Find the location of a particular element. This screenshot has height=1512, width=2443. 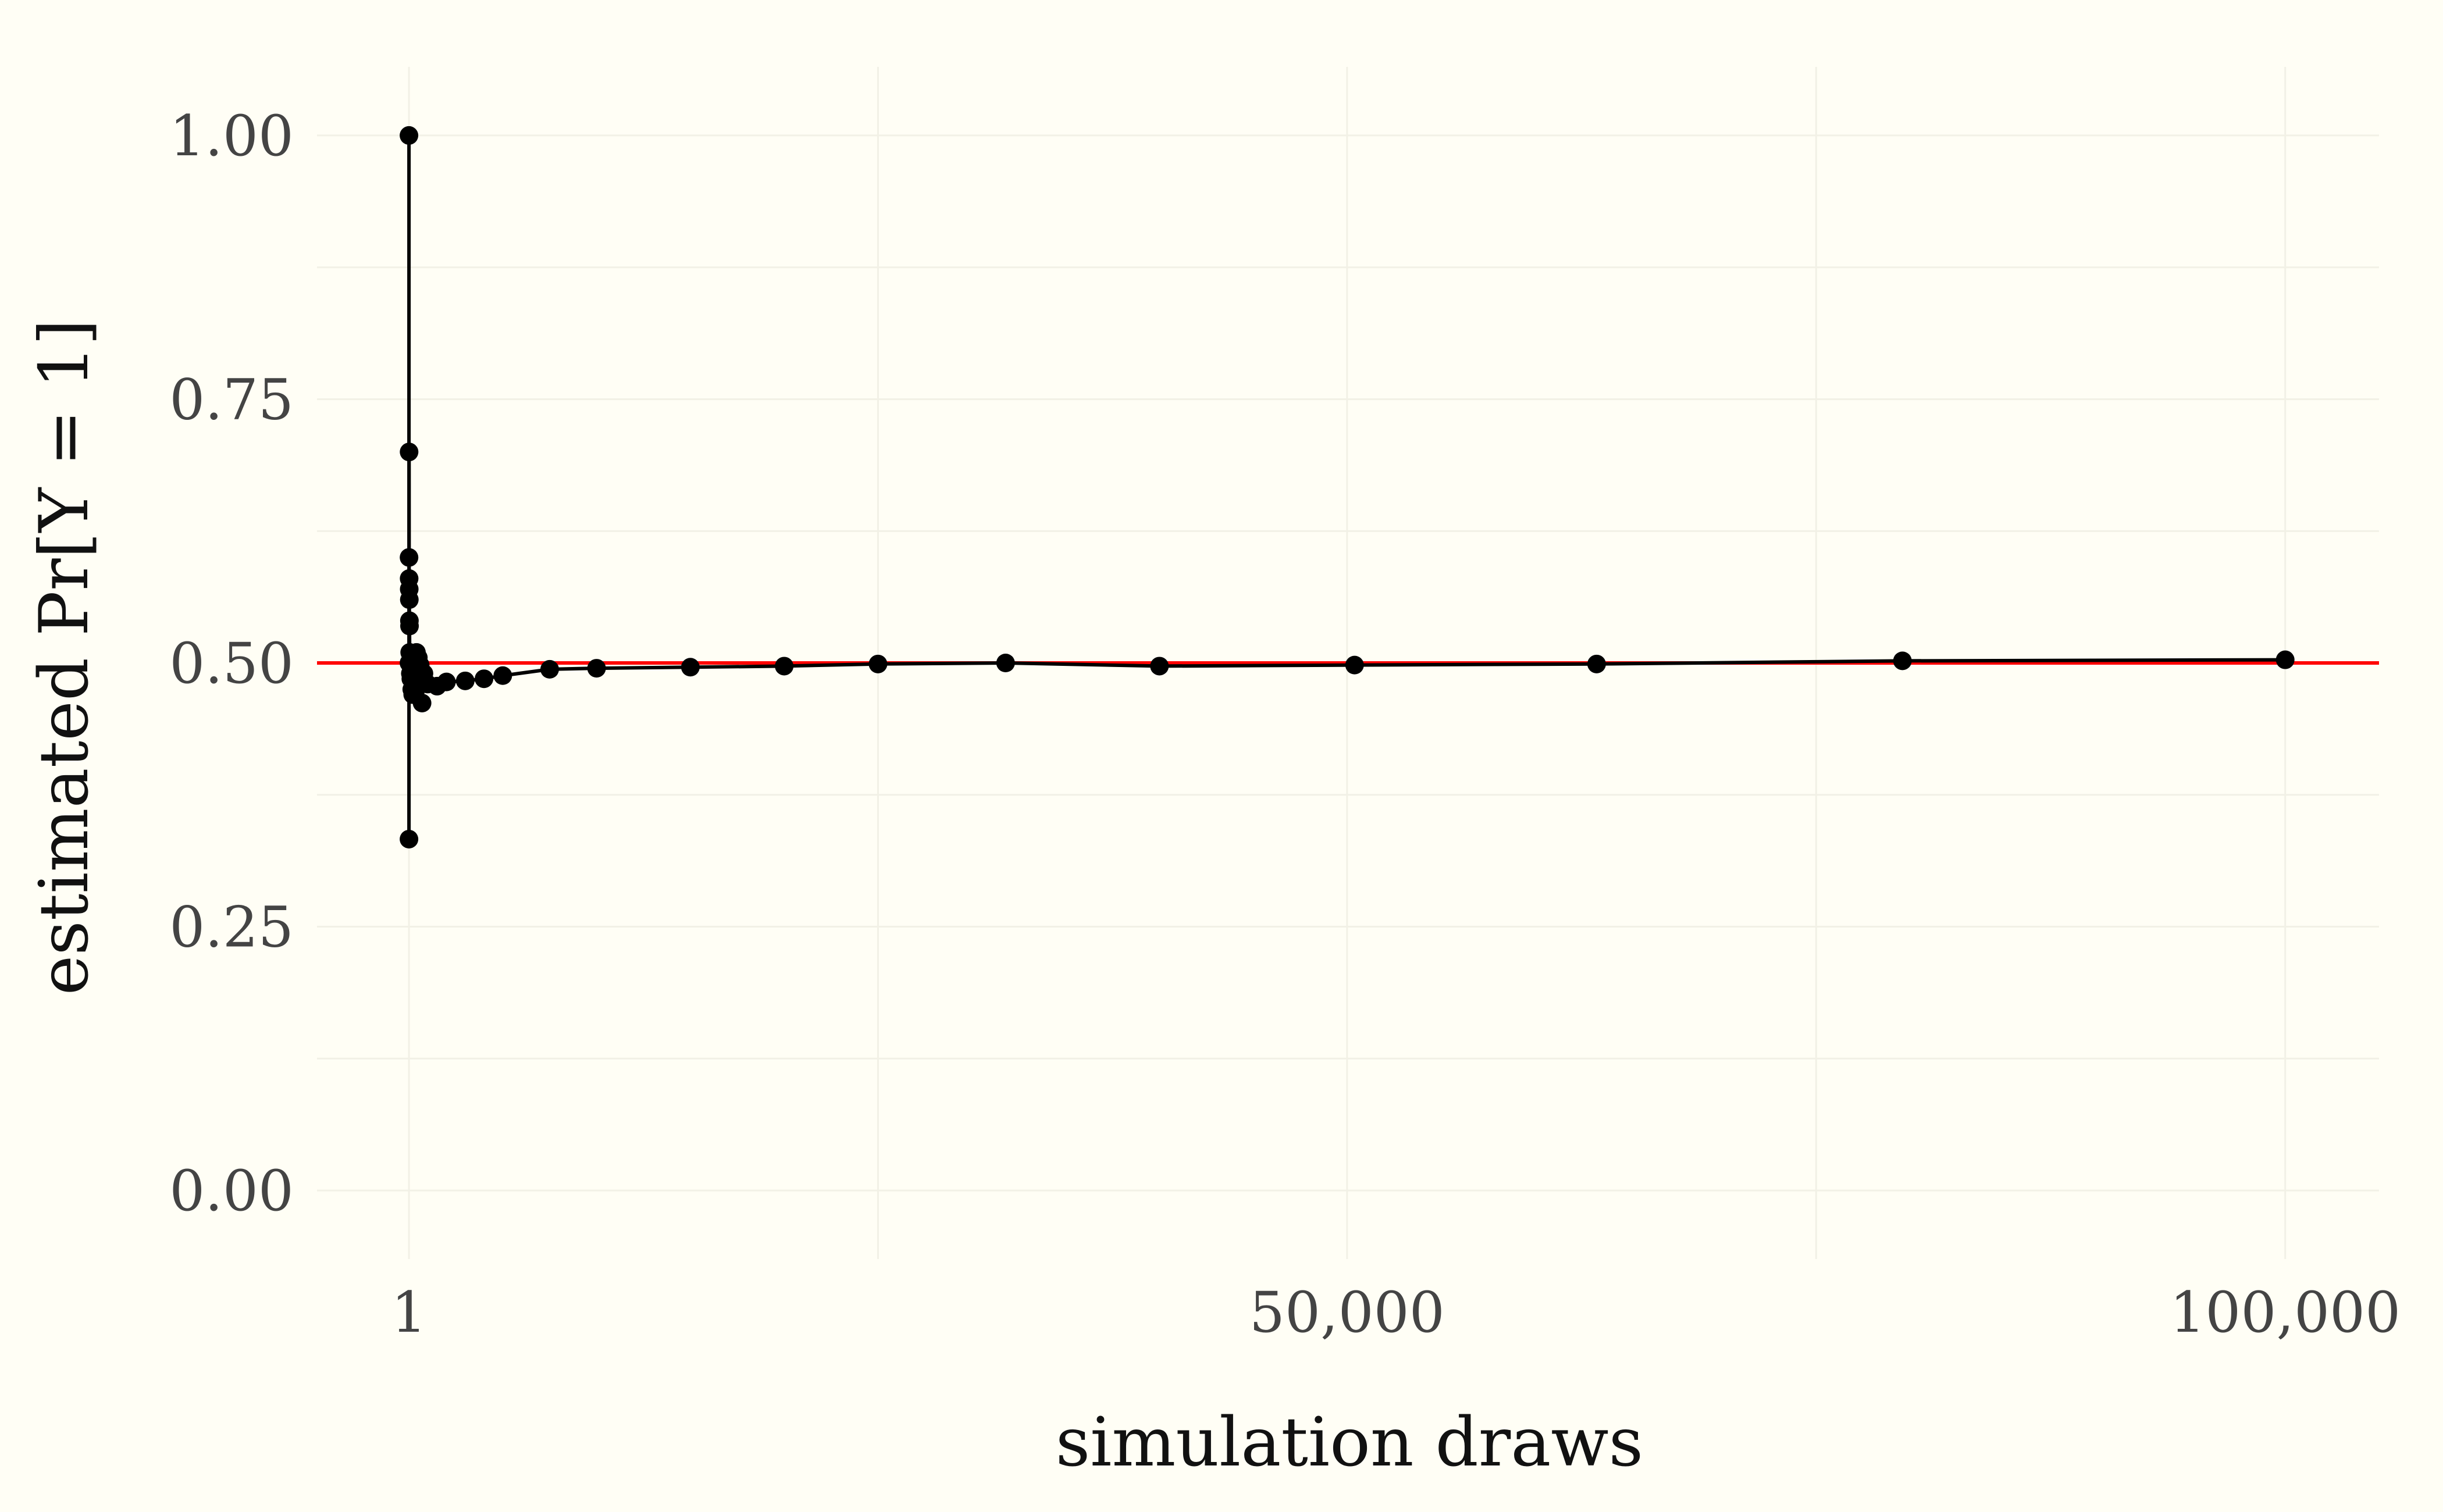

x-tick-label-2: 100,000 is located at coordinates (2285, 1312).